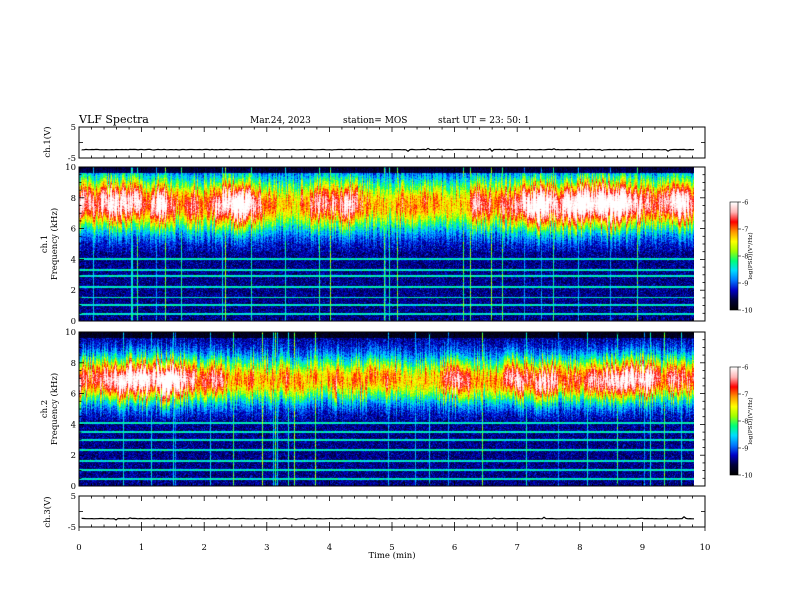 This screenshot has width=792, height=616. I want to click on x-tick-label: 3, so click(266, 548).